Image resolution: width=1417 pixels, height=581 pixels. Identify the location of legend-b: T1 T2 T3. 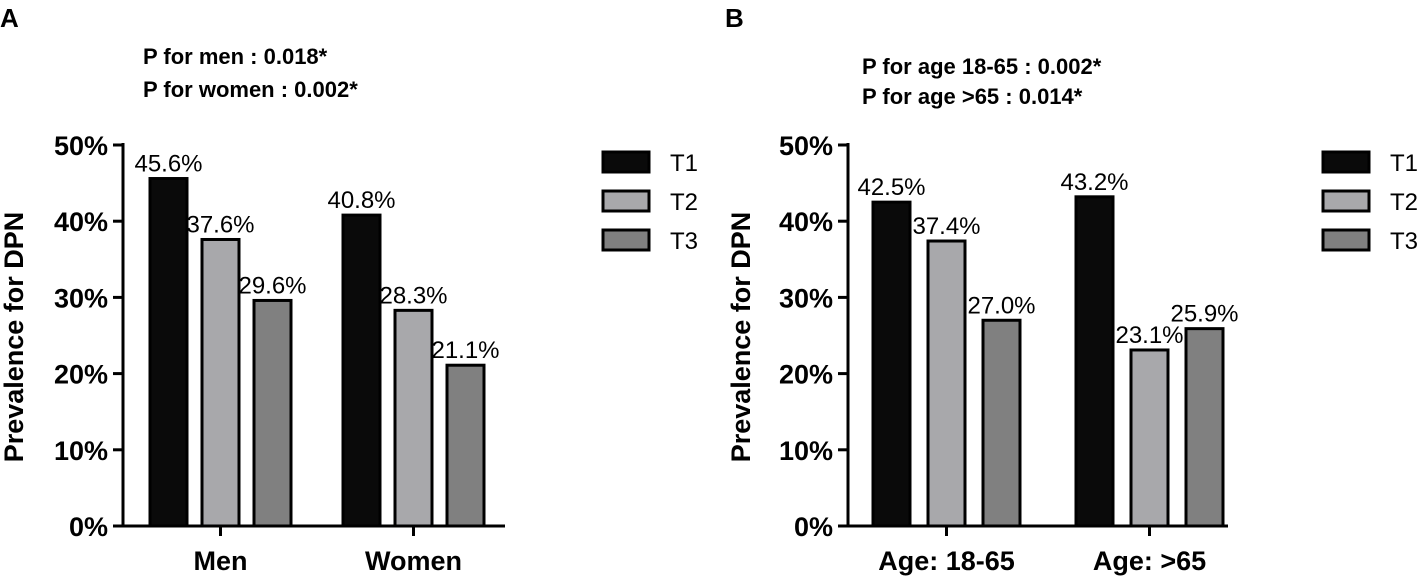
(1369, 202).